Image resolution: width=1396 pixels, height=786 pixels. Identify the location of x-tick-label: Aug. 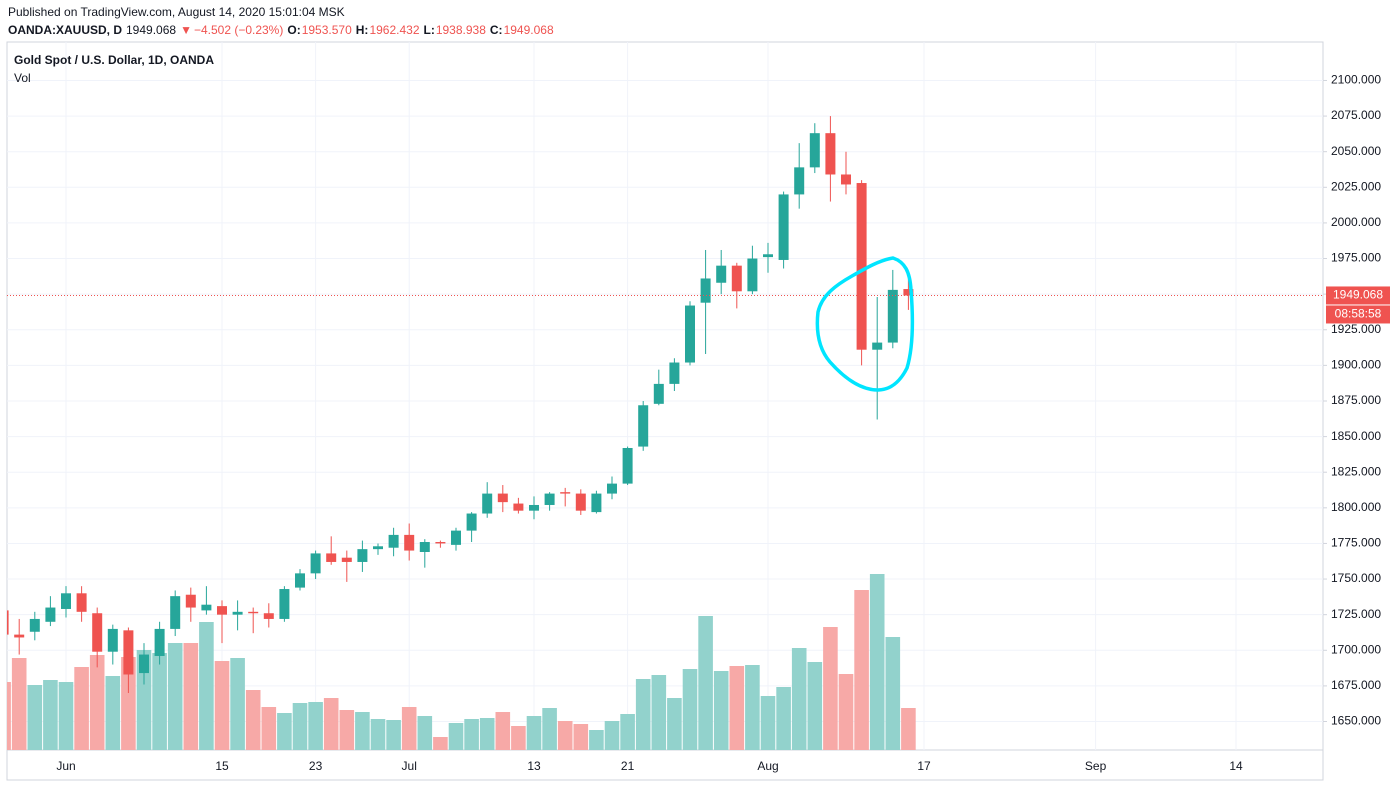
(767, 766).